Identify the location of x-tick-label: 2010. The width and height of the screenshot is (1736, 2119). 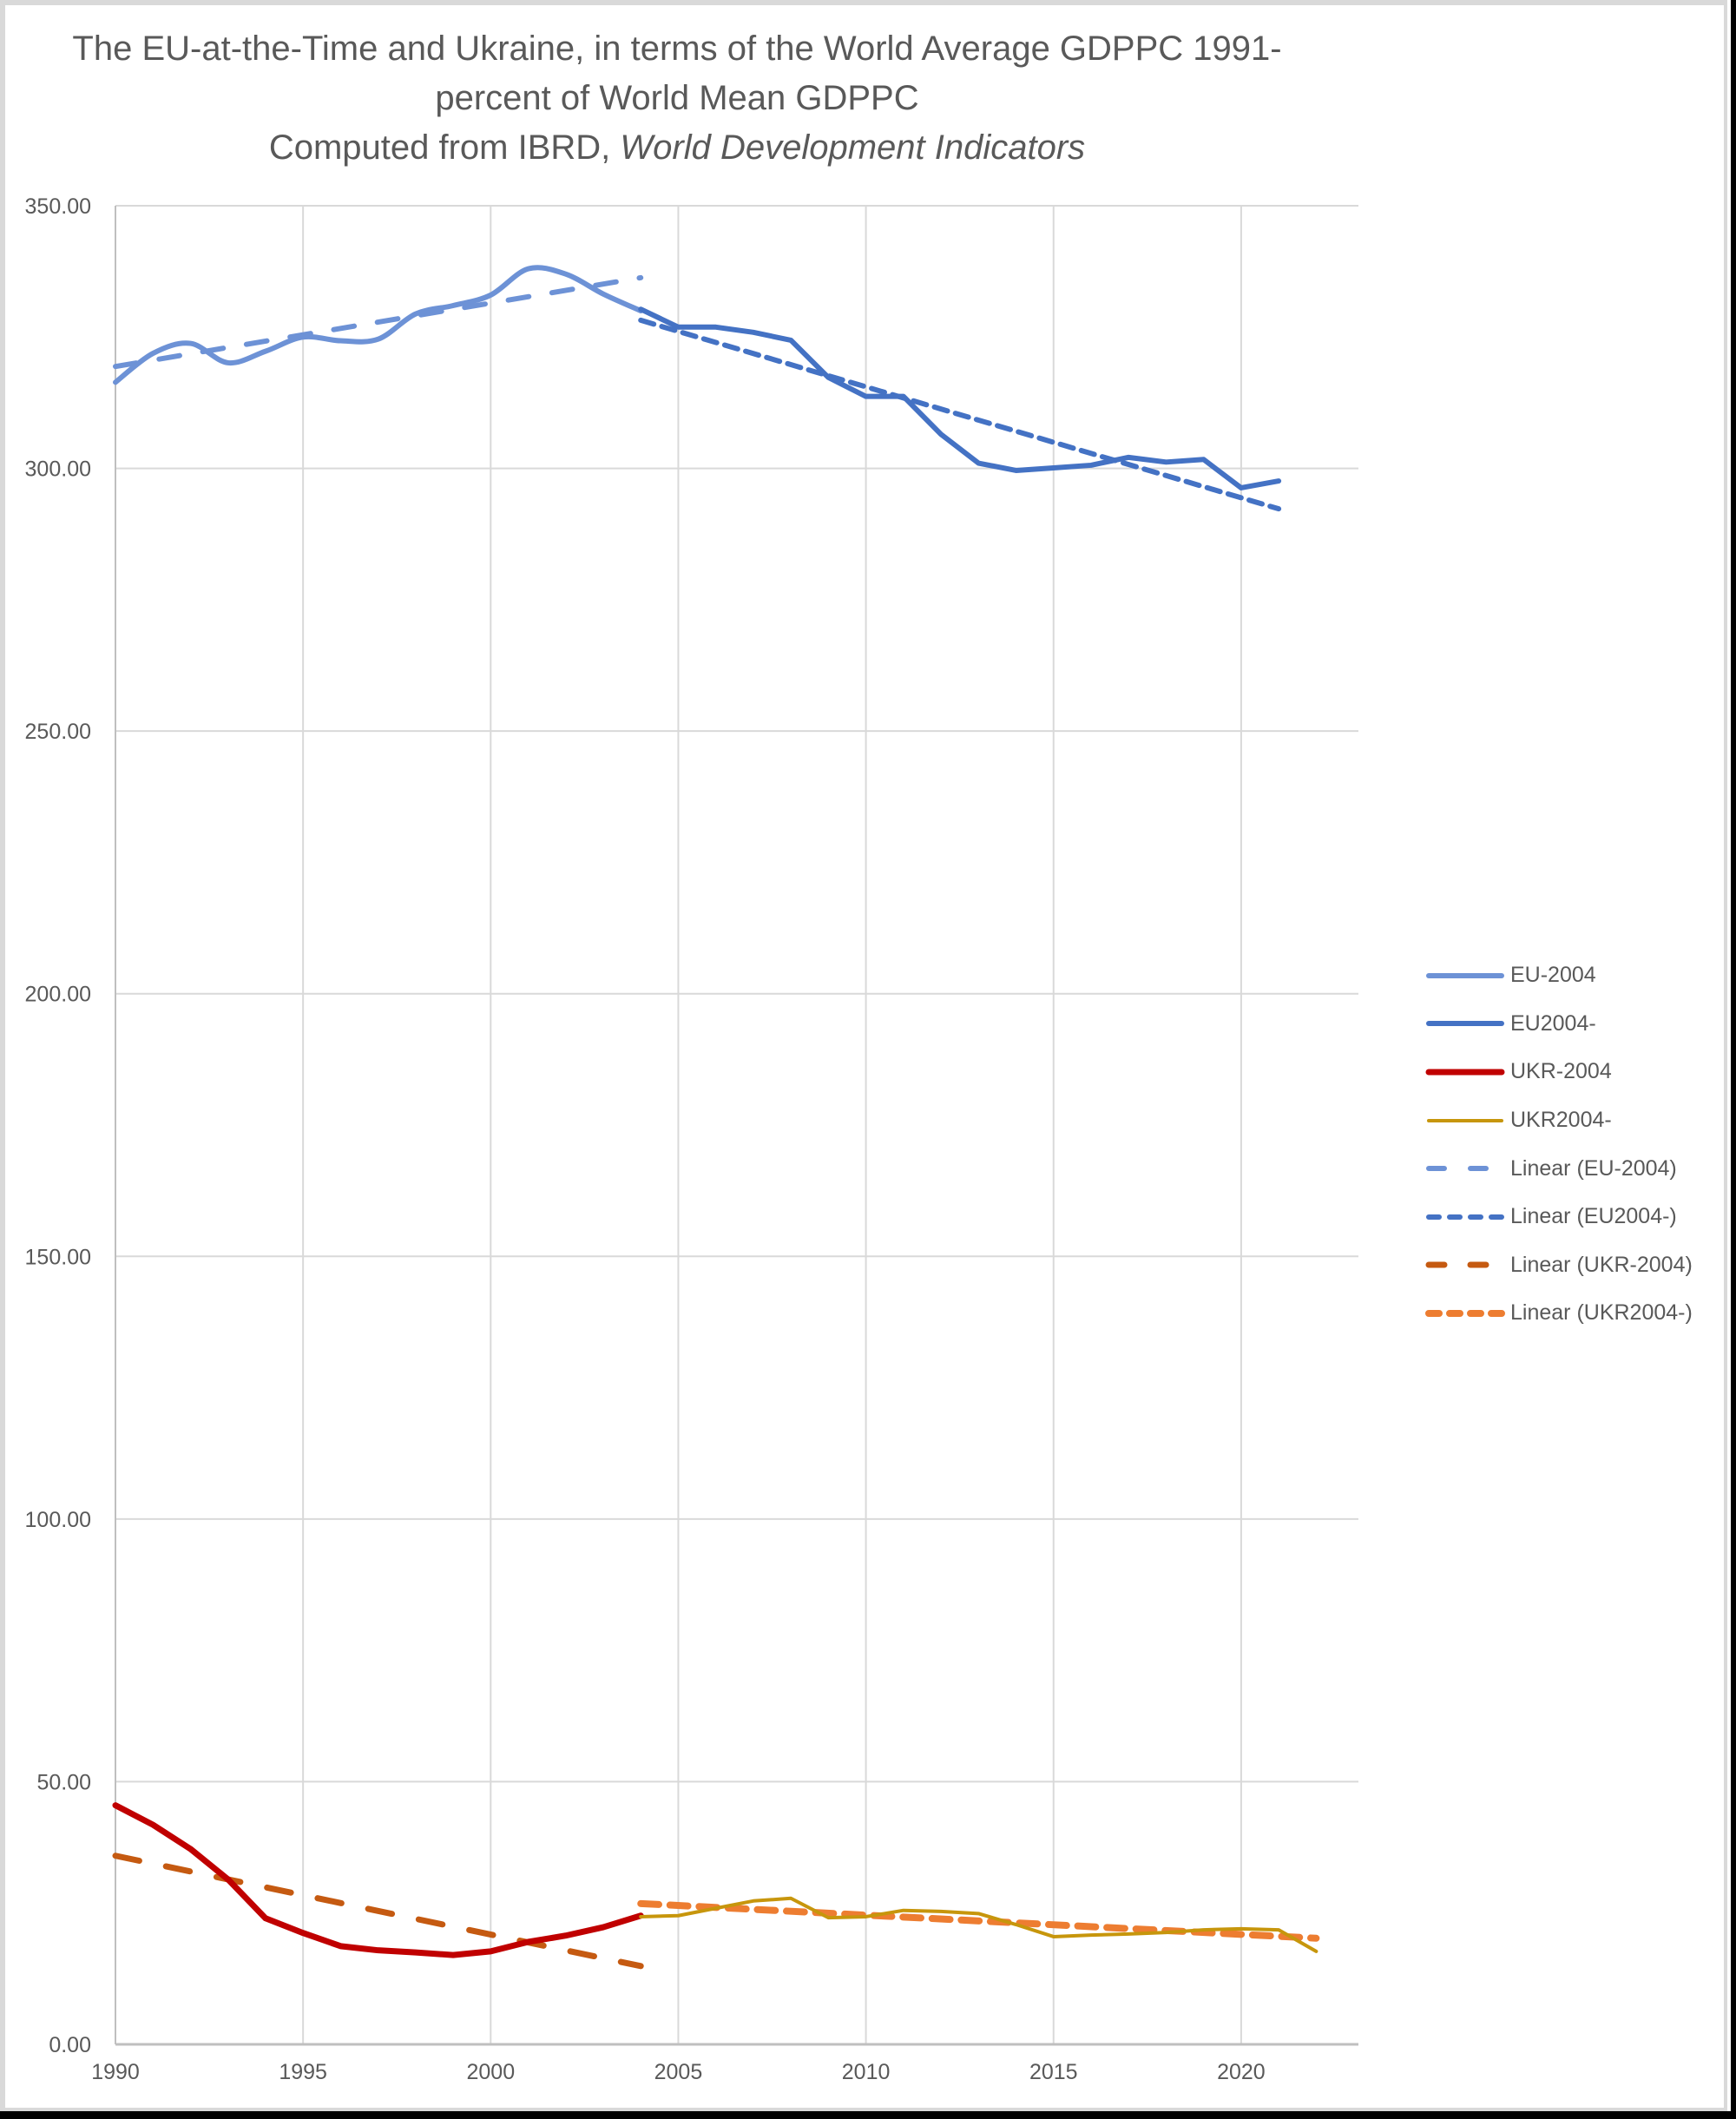
(866, 2072).